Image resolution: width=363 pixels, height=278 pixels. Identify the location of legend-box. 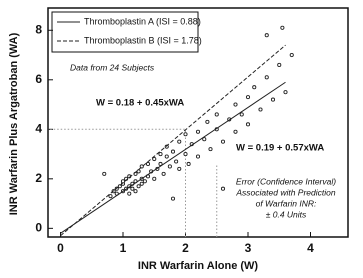
(125, 32).